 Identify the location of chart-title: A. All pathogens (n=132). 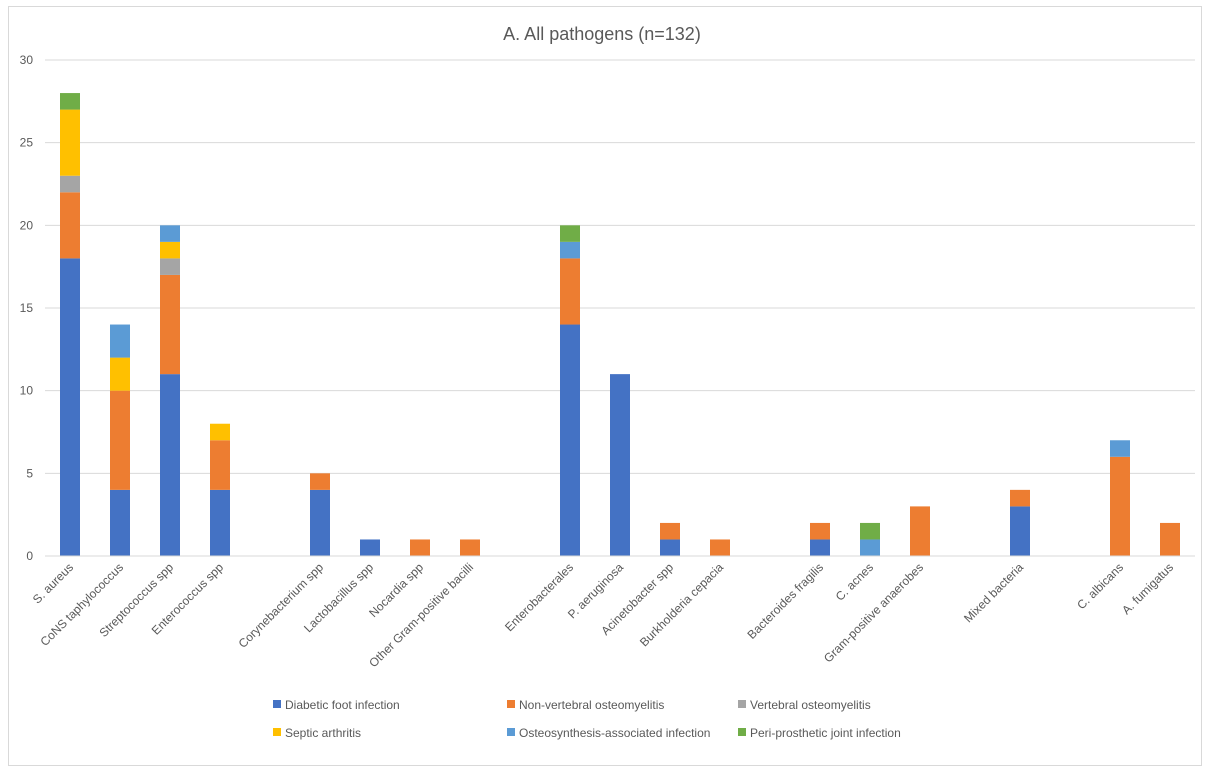
(602, 34).